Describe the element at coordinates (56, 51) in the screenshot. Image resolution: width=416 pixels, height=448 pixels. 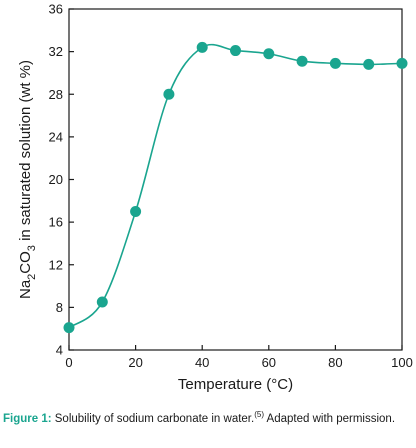
I see `y-tick-label: 32` at that location.